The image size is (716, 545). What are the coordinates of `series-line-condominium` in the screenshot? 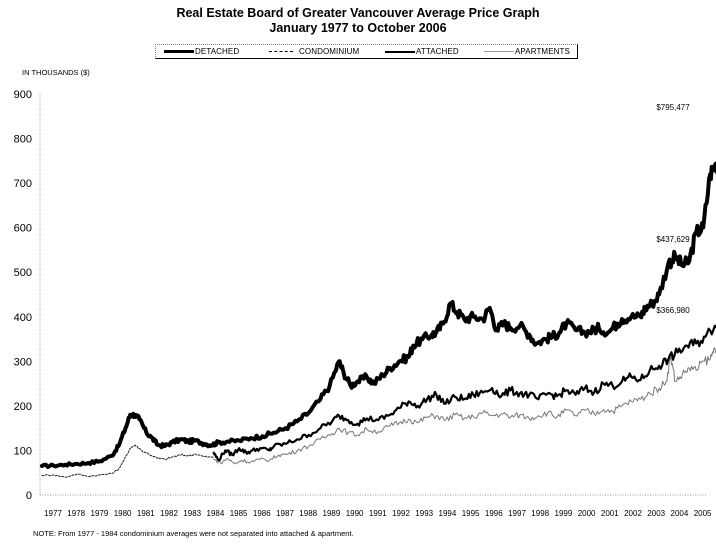 It's located at (128, 461).